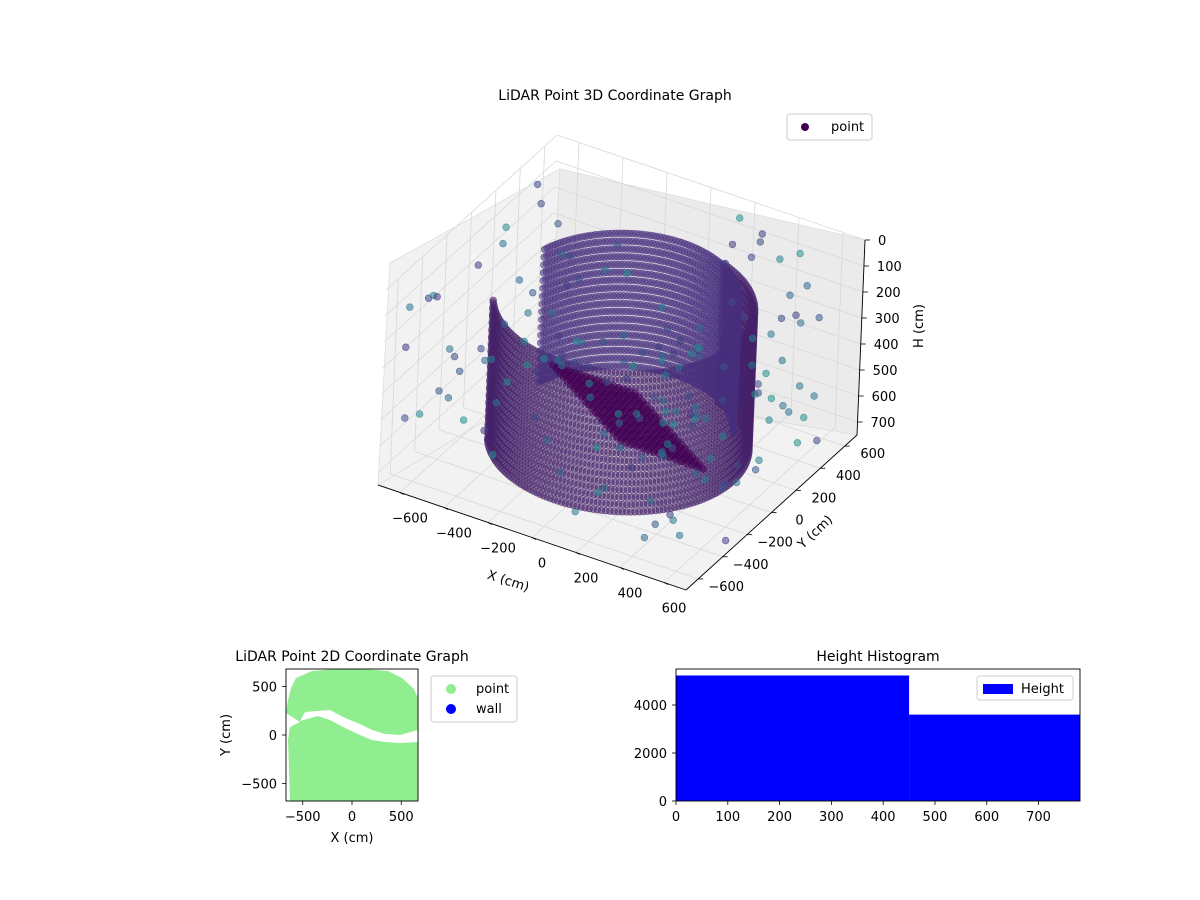 This screenshot has width=1200, height=900. What do you see at coordinates (586, 579) in the screenshot?
I see `x-tick-label-3d: 200` at bounding box center [586, 579].